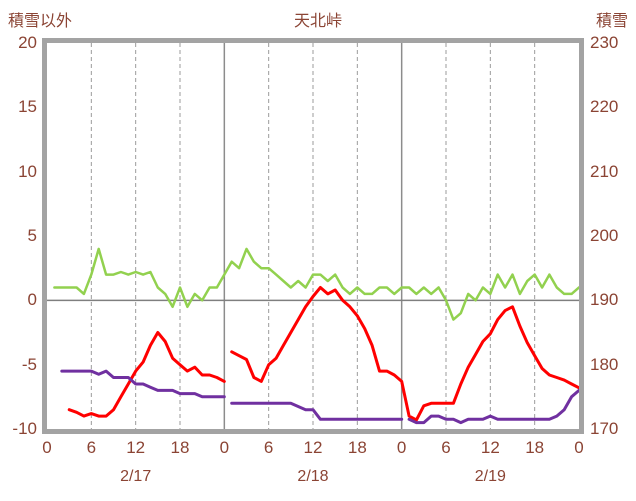  Describe the element at coordinates (18, 236) in the screenshot. I see `y-axis-left-ticks: 20 15 10 5 0 -5 -10` at that location.